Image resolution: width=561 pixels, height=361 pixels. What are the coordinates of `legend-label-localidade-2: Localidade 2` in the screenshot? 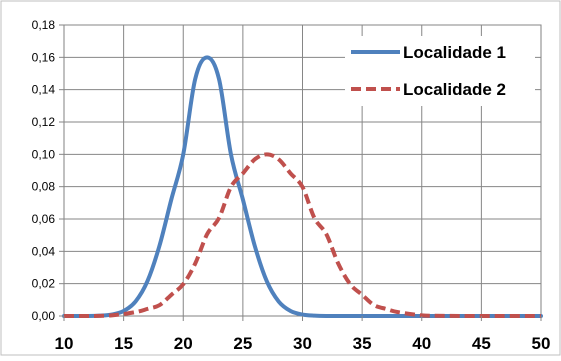 It's located at (454, 89).